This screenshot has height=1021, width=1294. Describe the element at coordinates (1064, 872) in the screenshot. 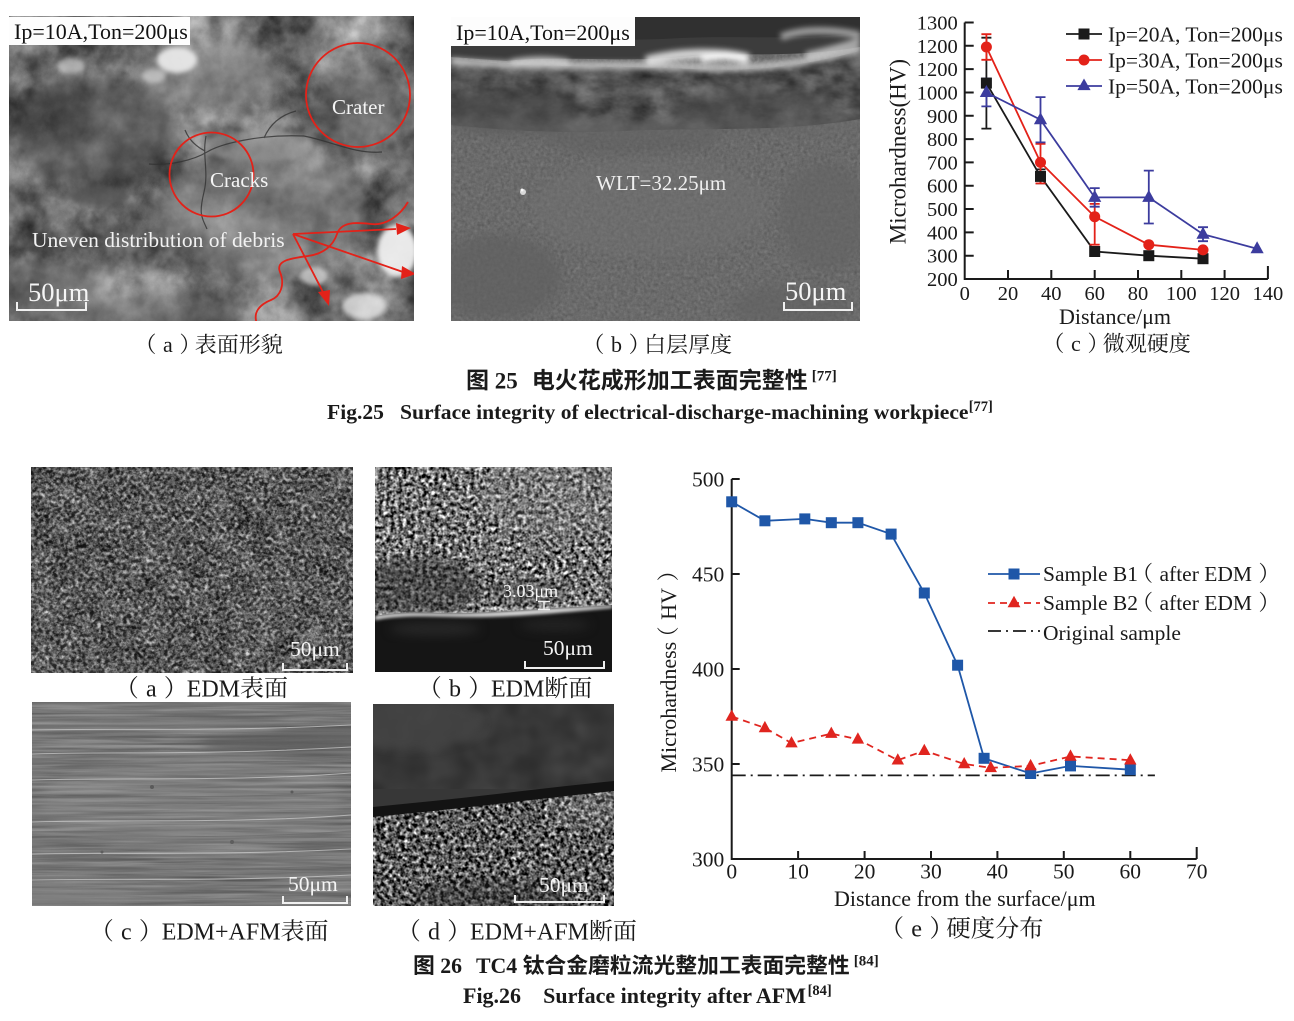

I see `svg-text: 50` at that location.